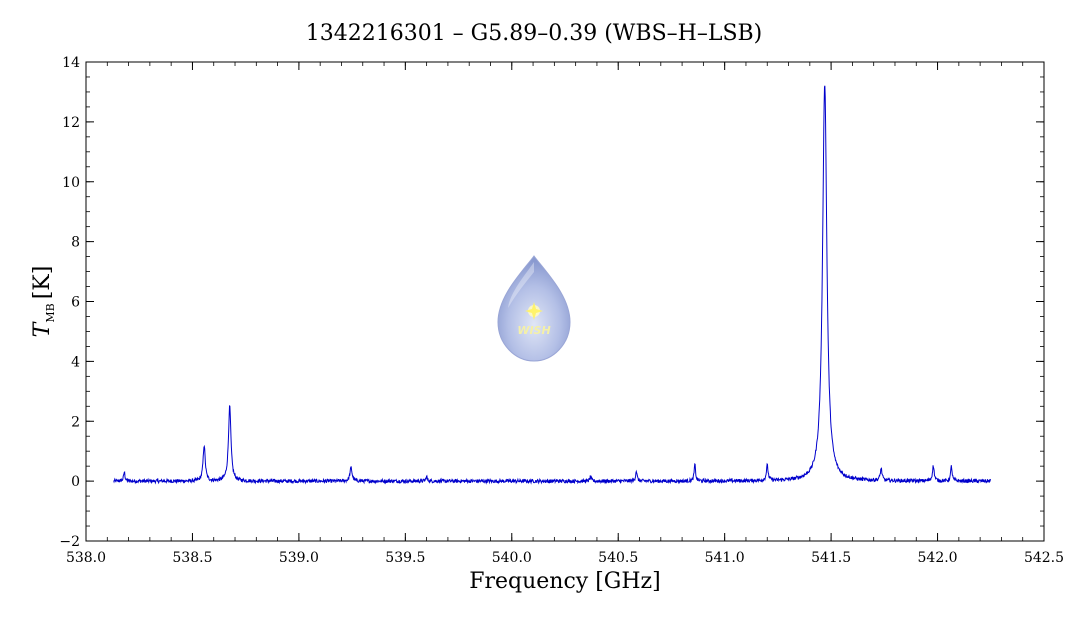 This screenshot has height=622, width=1068. Describe the element at coordinates (405, 558) in the screenshot. I see `x-tick-label: 539.5` at that location.